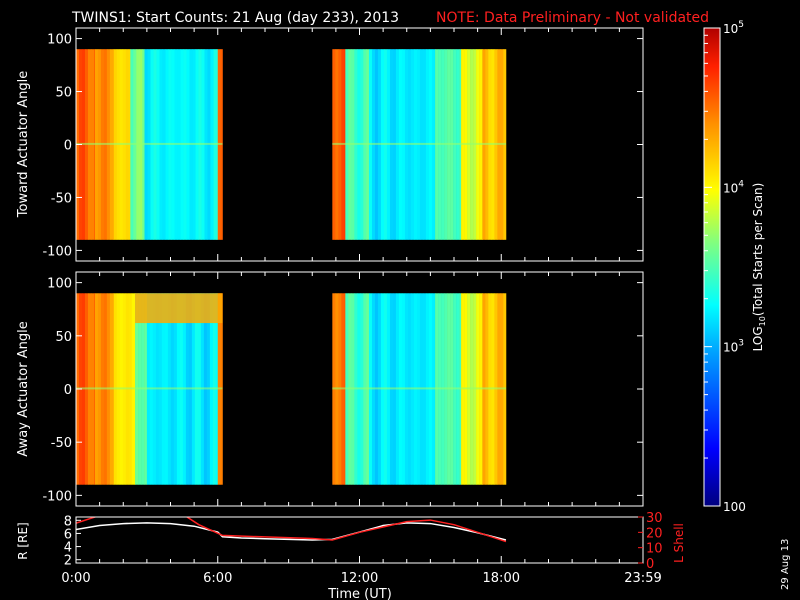  Describe the element at coordinates (291, 531) in the screenshot. I see `r-series-line` at that location.